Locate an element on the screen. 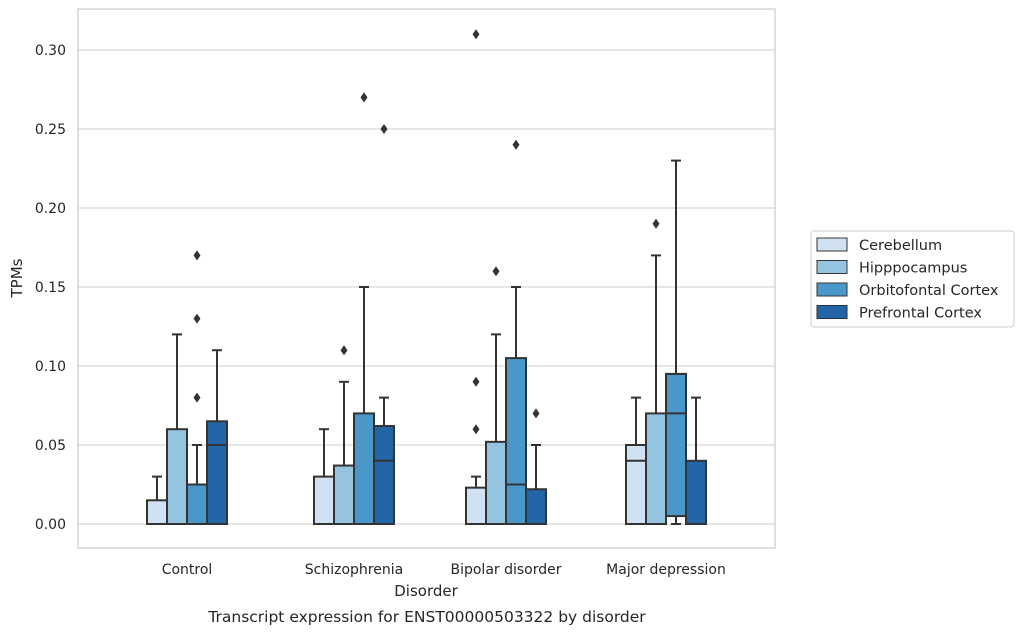  legend-item: Cerebellum is located at coordinates (879, 245).